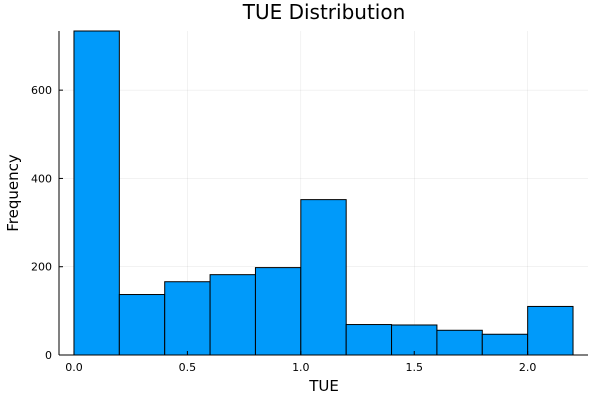  What do you see at coordinates (13, 193) in the screenshot?
I see `y-axis-label: Frequency` at bounding box center [13, 193].